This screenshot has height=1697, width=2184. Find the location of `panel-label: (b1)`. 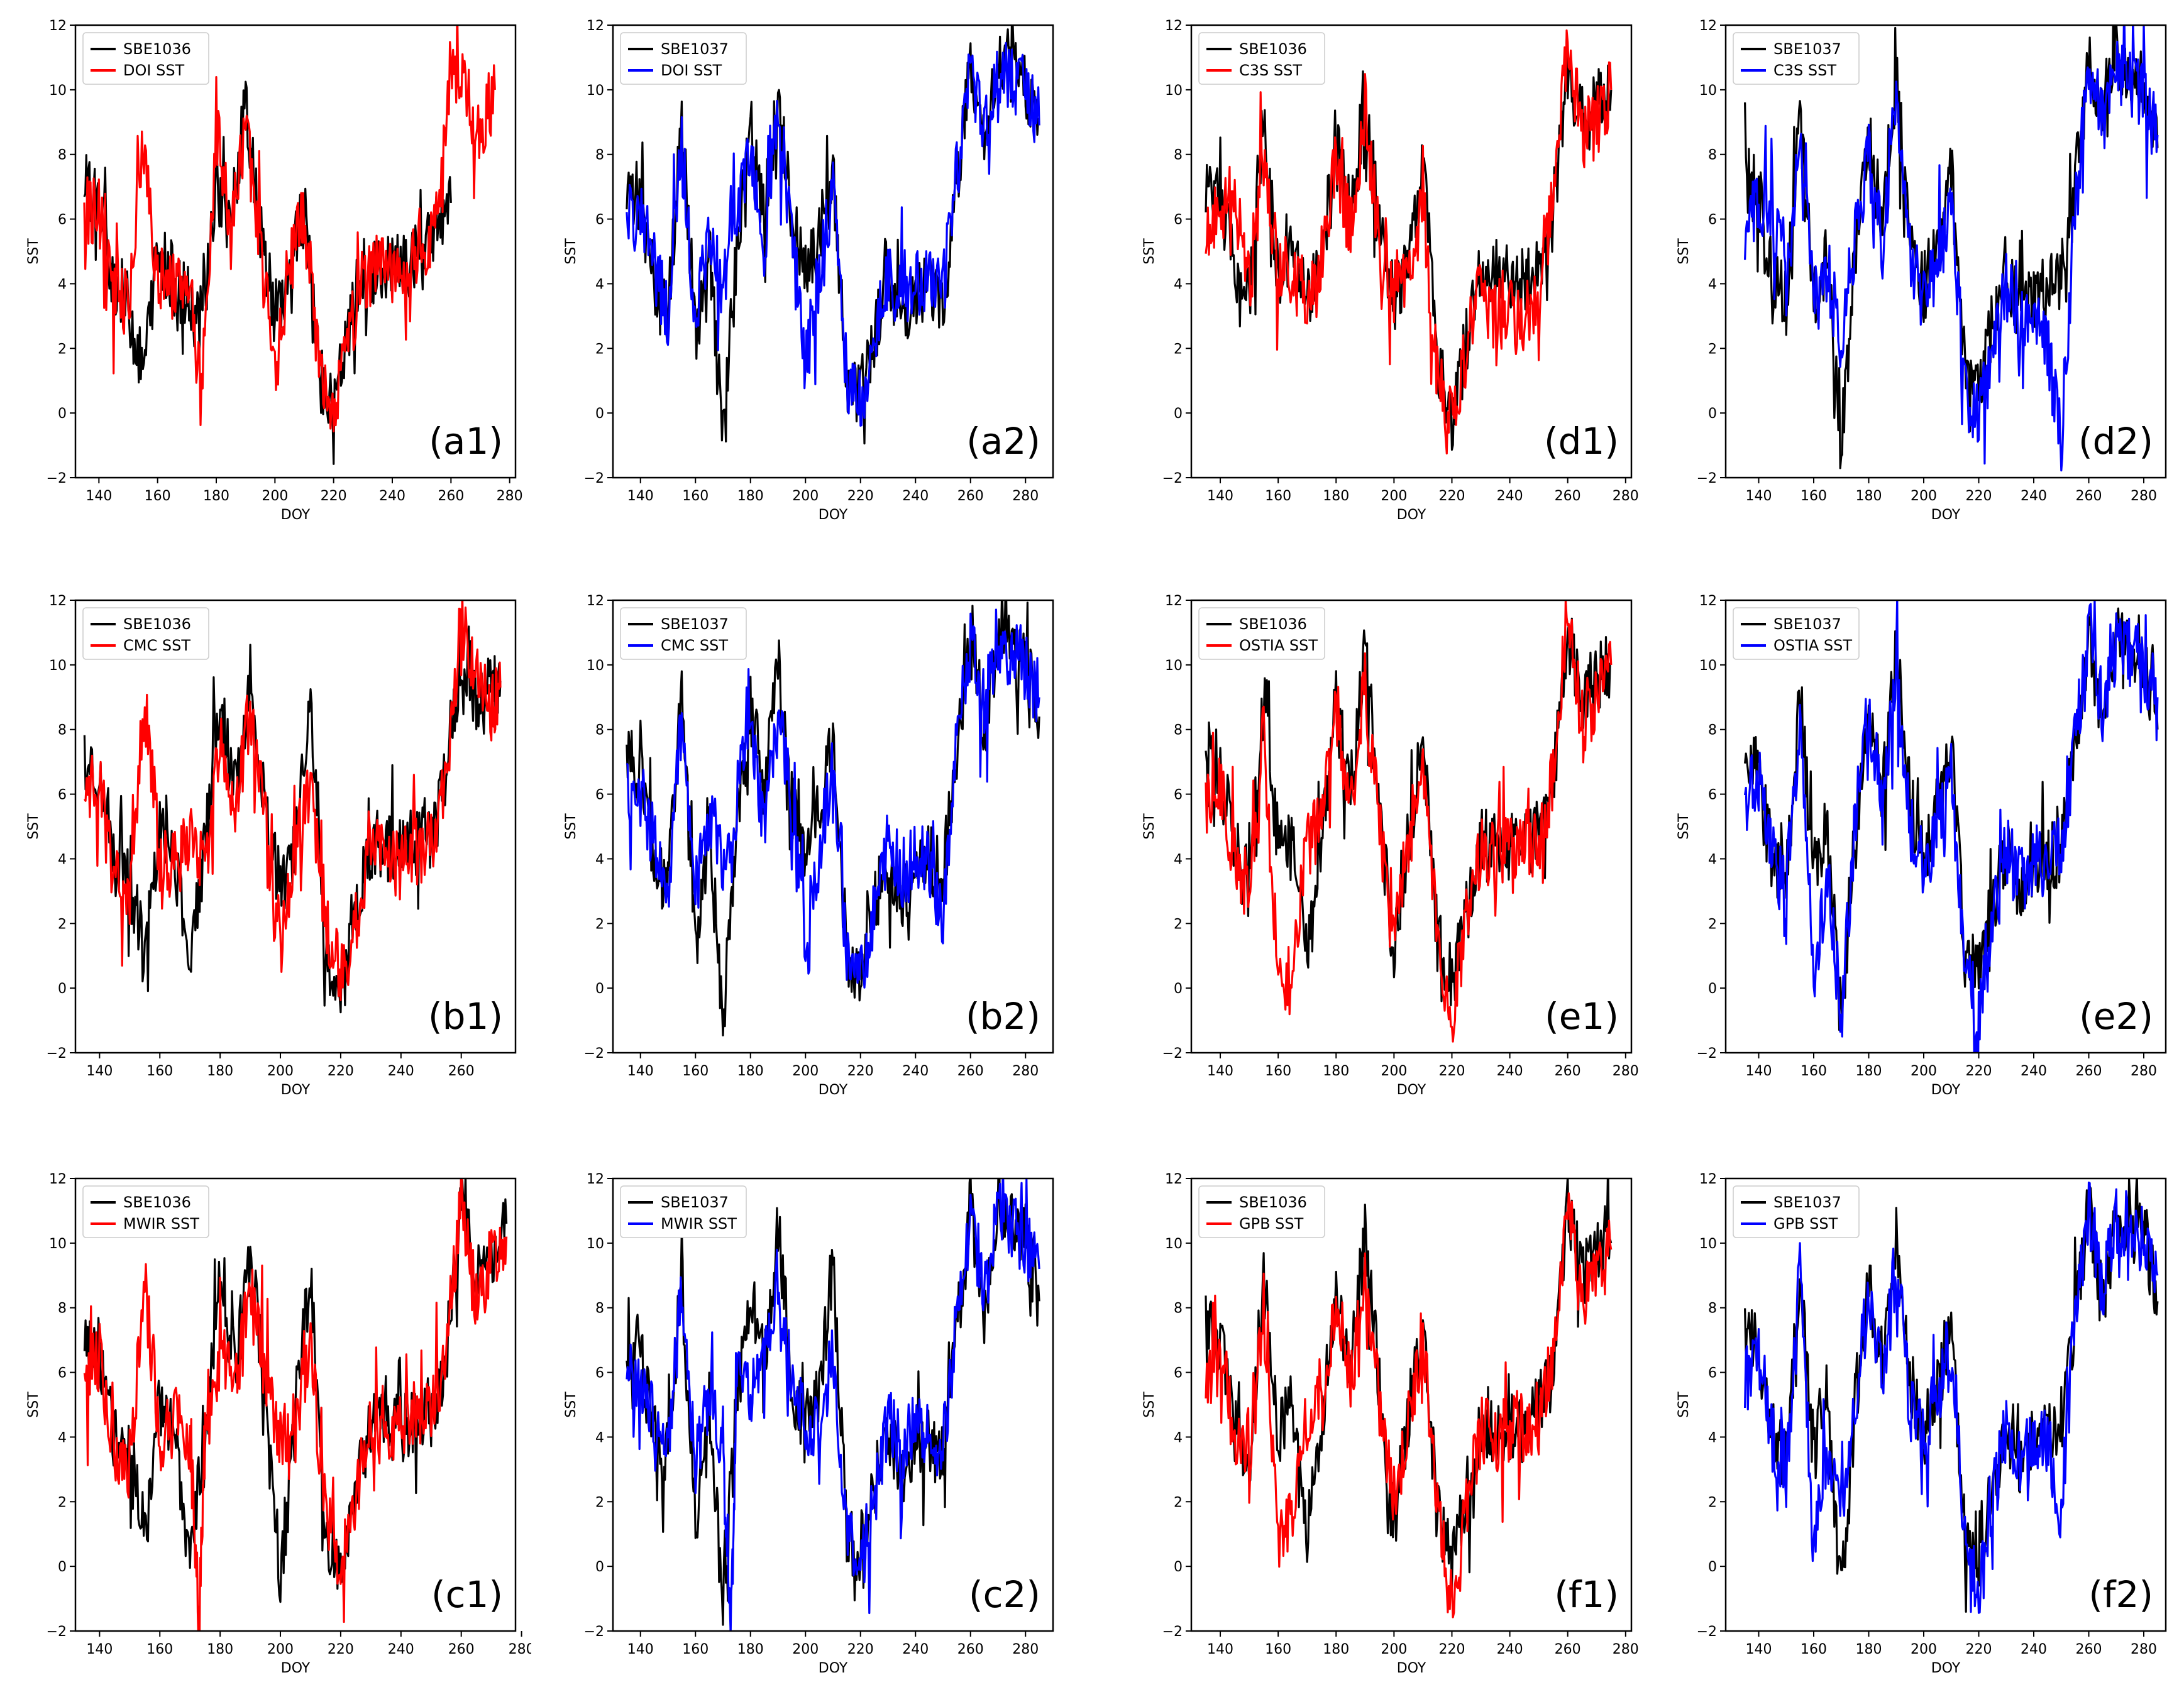

panel-label: (b1) is located at coordinates (465, 1016).